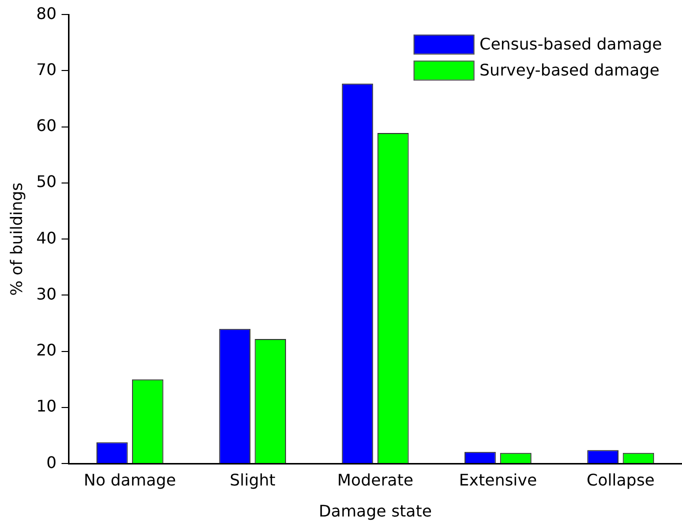 Image resolution: width=682 pixels, height=526 pixels. Describe the element at coordinates (16, 239) in the screenshot. I see `y-axis-title: % of buildings` at that location.